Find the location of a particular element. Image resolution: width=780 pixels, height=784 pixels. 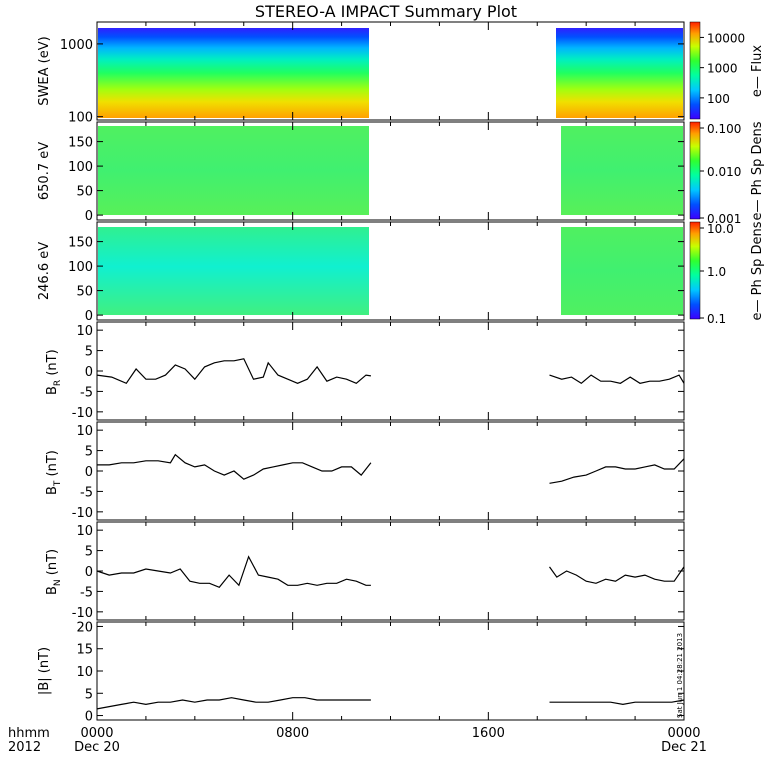

swea-colorbar-label: 10000 is located at coordinates (726, 38).